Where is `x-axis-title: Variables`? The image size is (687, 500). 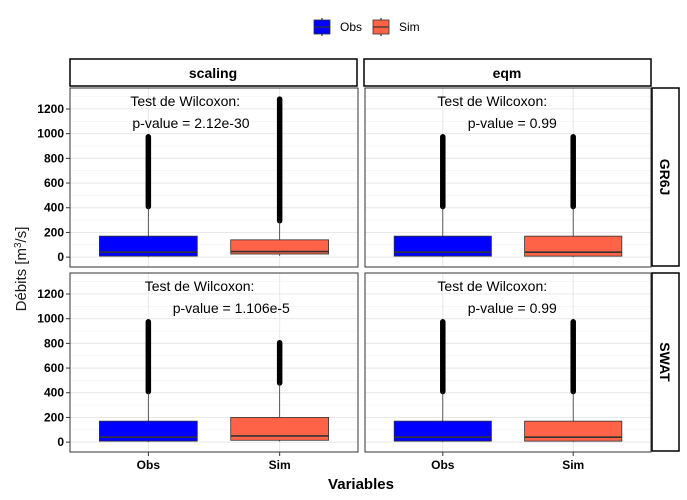 x-axis-title: Variables is located at coordinates (361, 484).